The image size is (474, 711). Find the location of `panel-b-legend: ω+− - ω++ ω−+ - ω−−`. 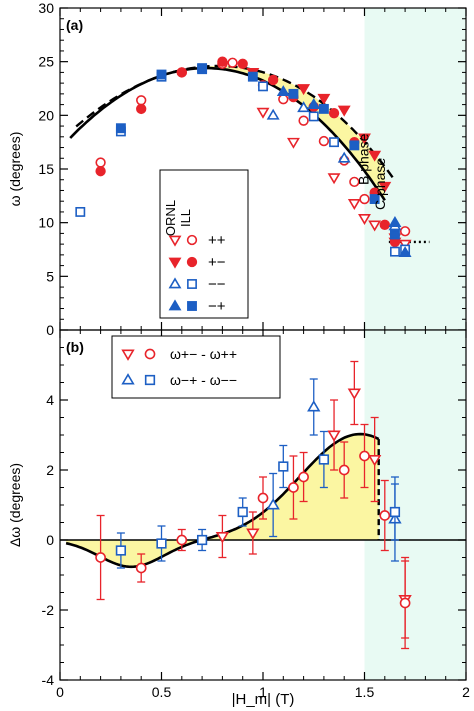

panel-b-legend: ω+− - ω++ ω−+ - ω−− is located at coordinates (196, 367).